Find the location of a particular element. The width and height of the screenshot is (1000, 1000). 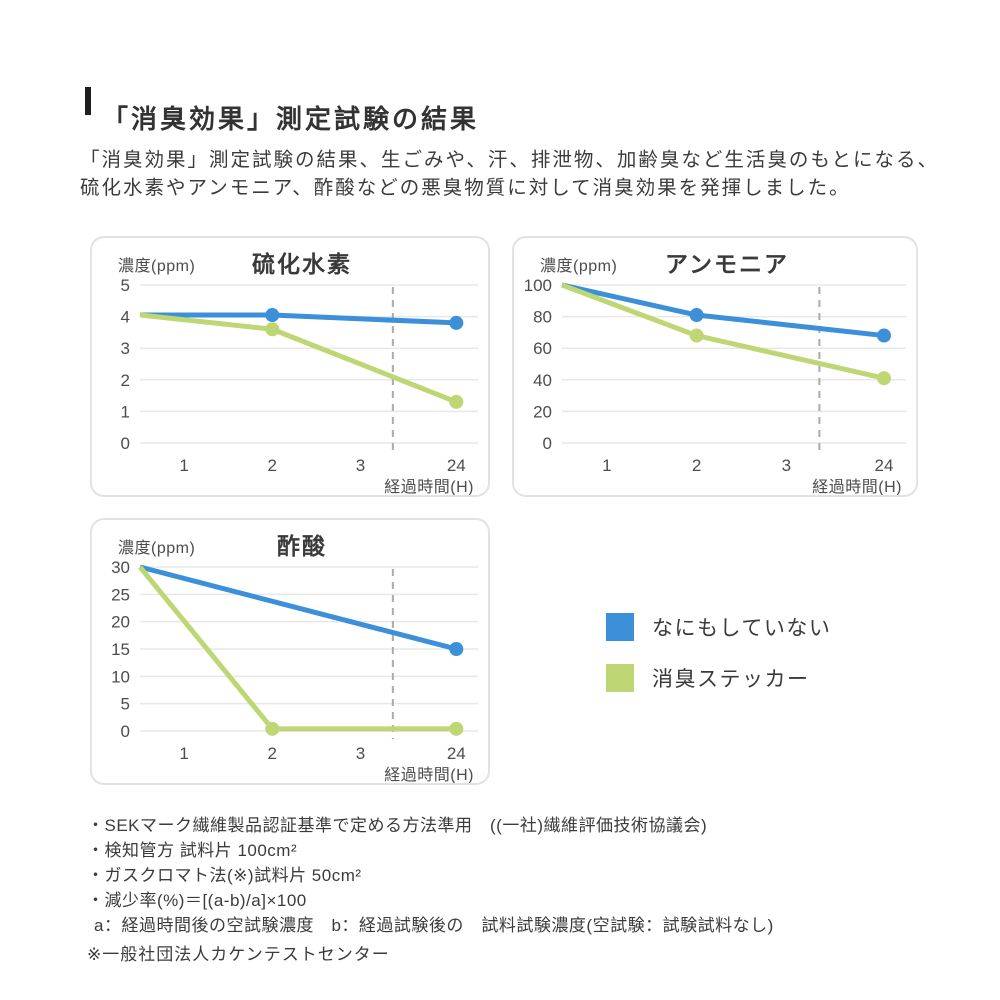

asterisk-note: ※一般社団法人カケンテストセンター is located at coordinates (238, 954).